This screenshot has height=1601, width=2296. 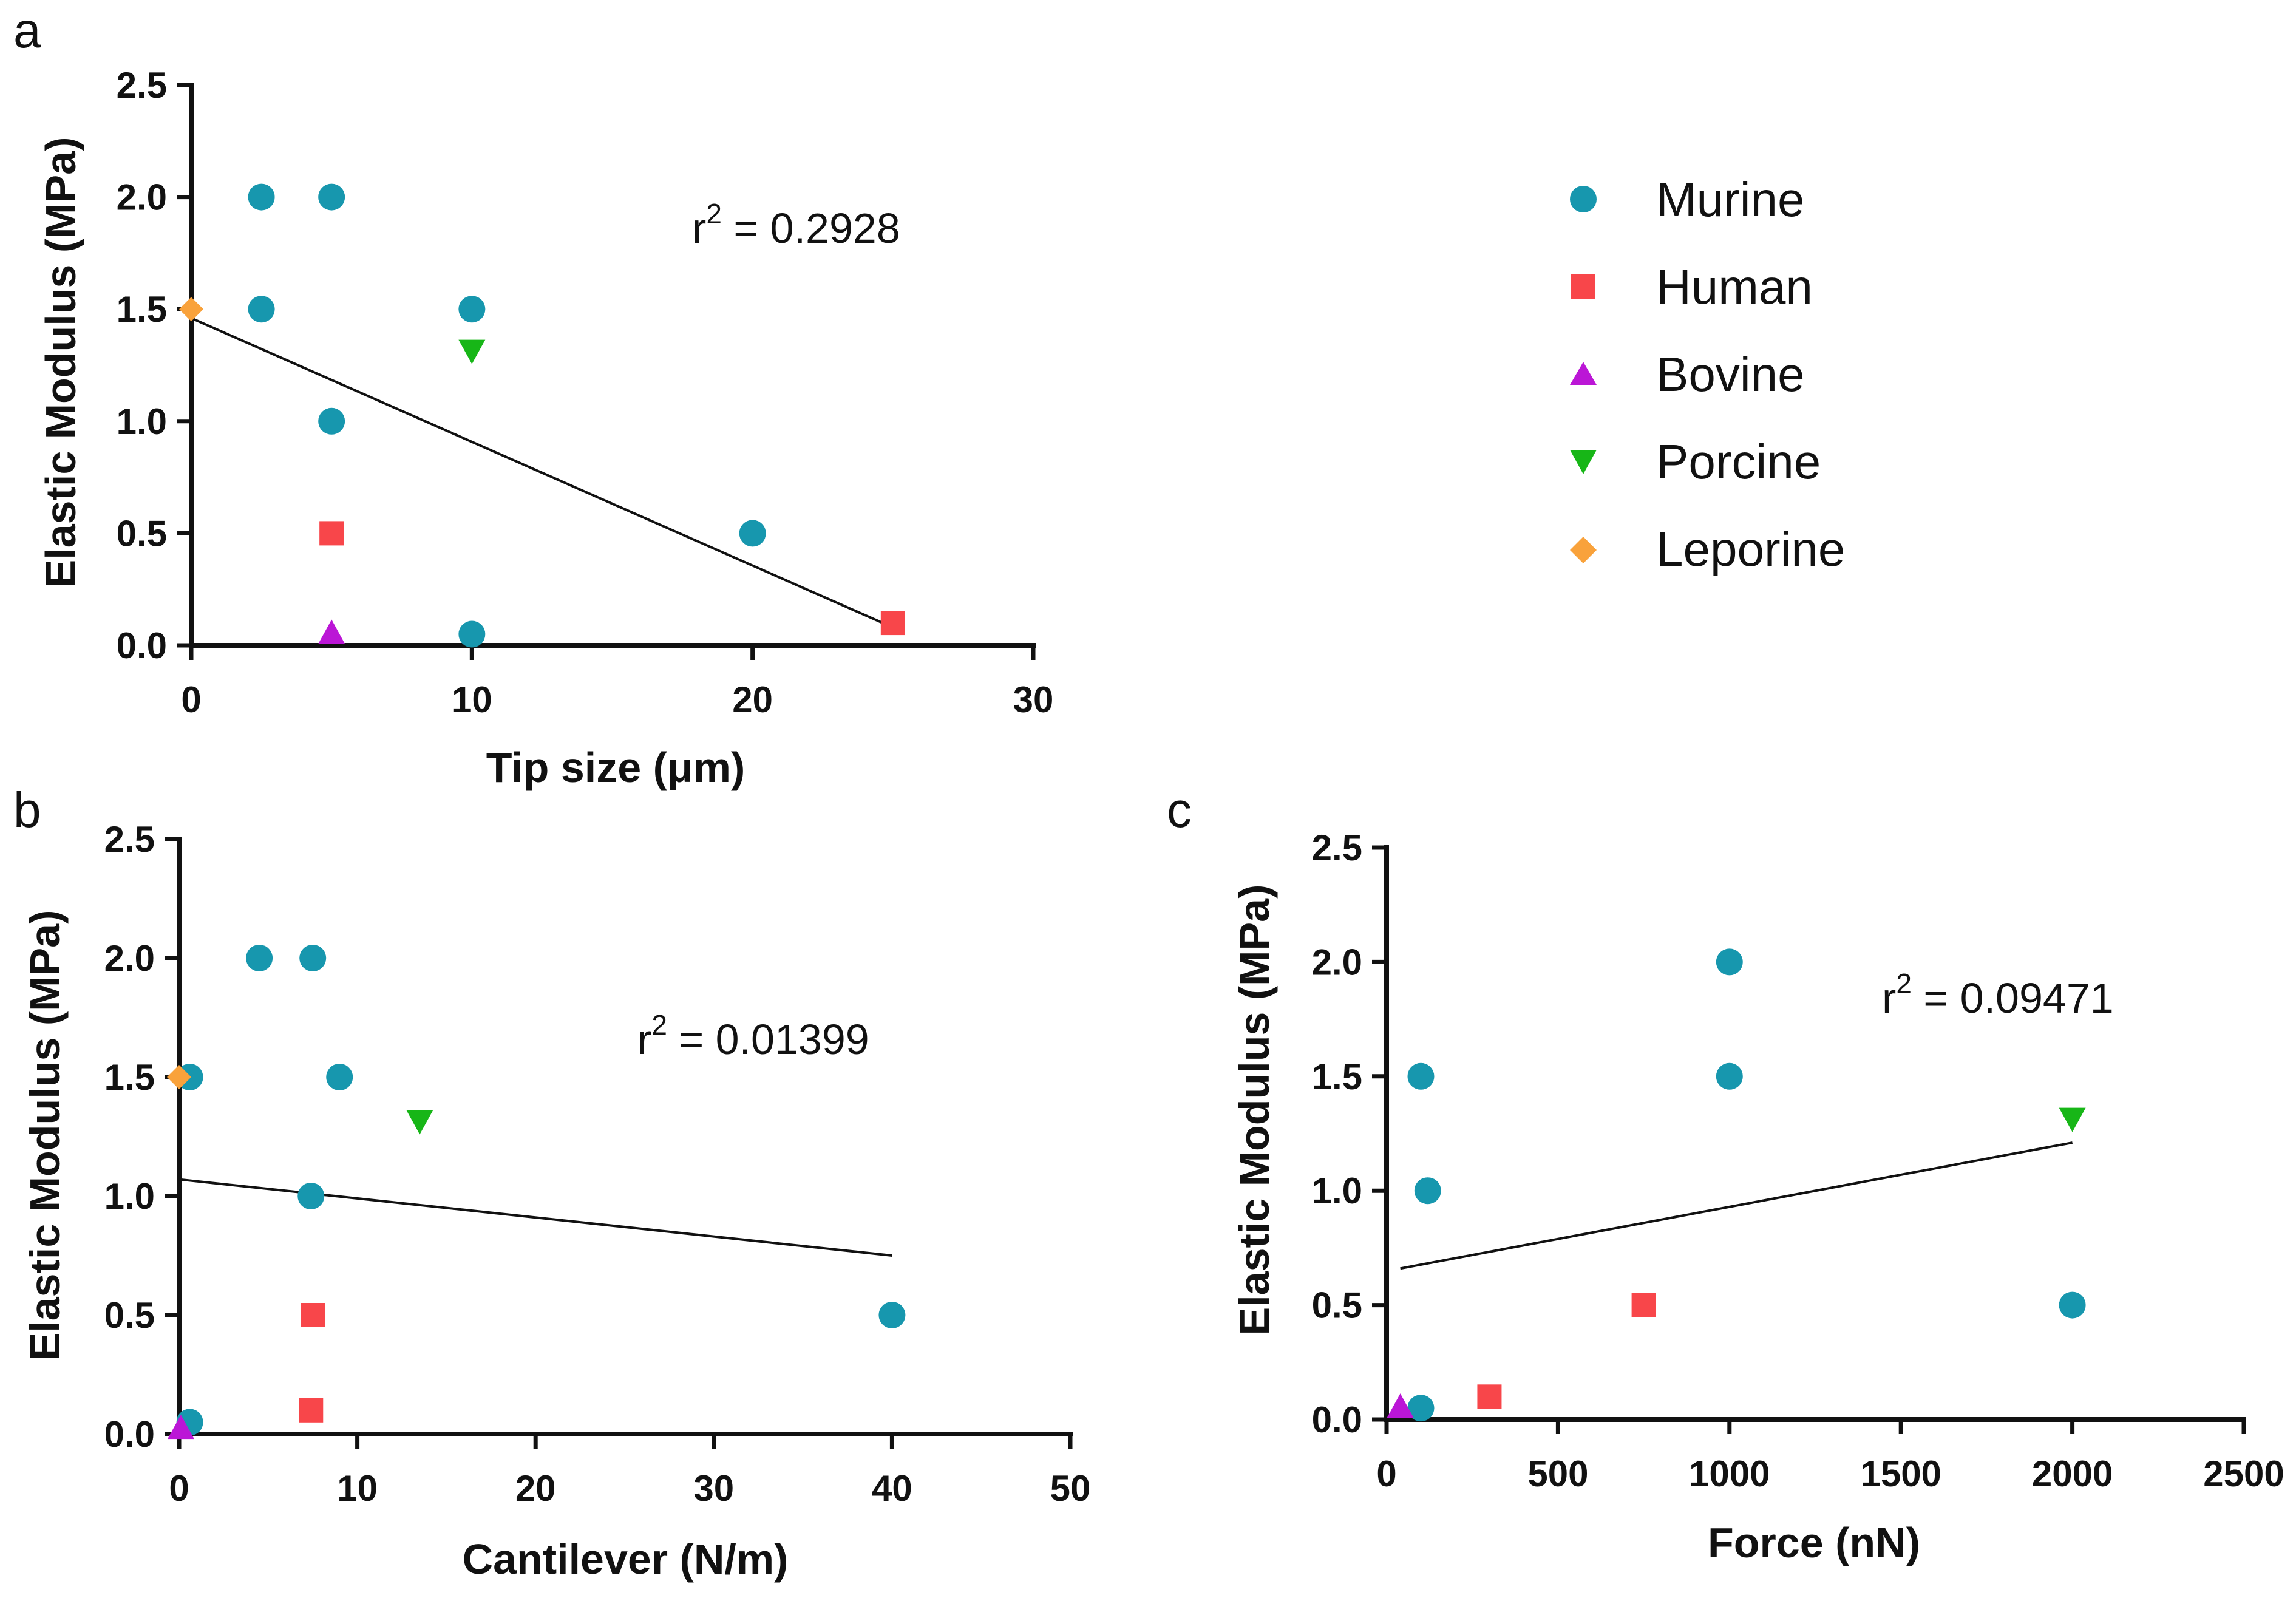 I want to click on legend: Murine Human Bovine Porcine Leporine, so click(x=1707, y=374).